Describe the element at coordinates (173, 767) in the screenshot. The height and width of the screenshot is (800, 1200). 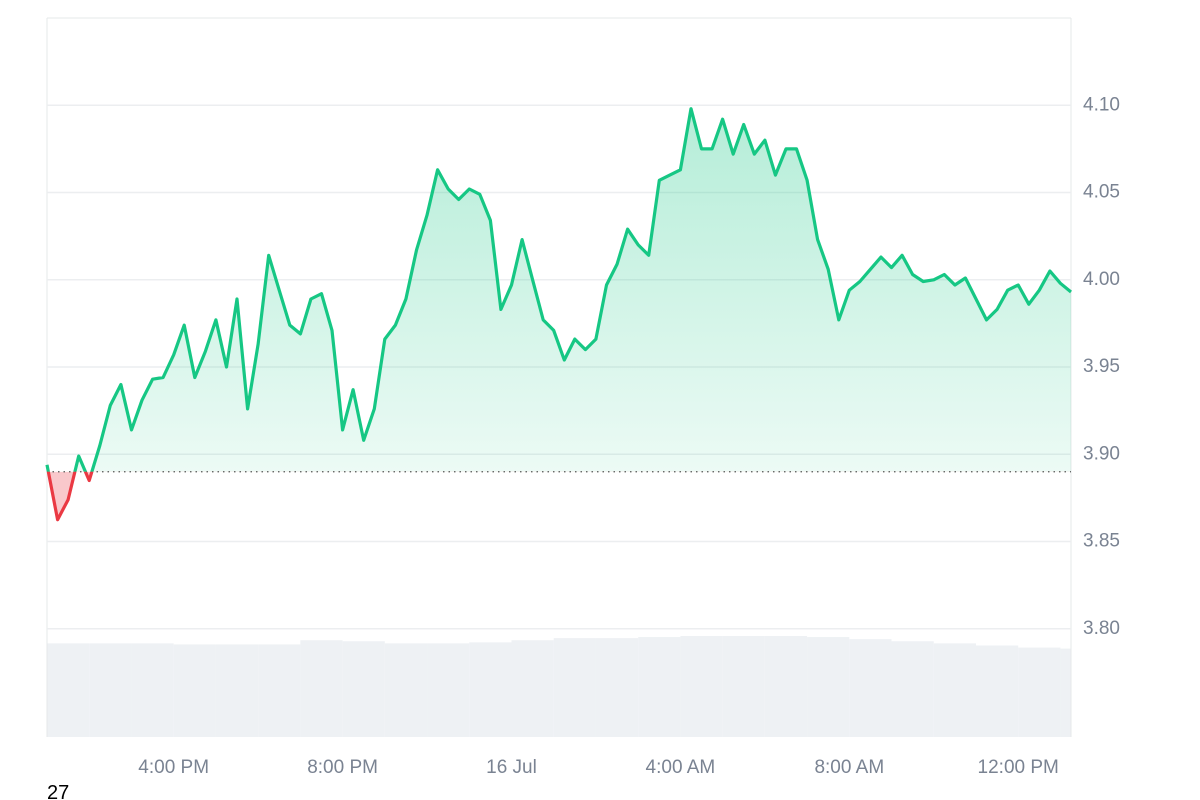
I see `x-tick-label: 4:00 PM` at that location.